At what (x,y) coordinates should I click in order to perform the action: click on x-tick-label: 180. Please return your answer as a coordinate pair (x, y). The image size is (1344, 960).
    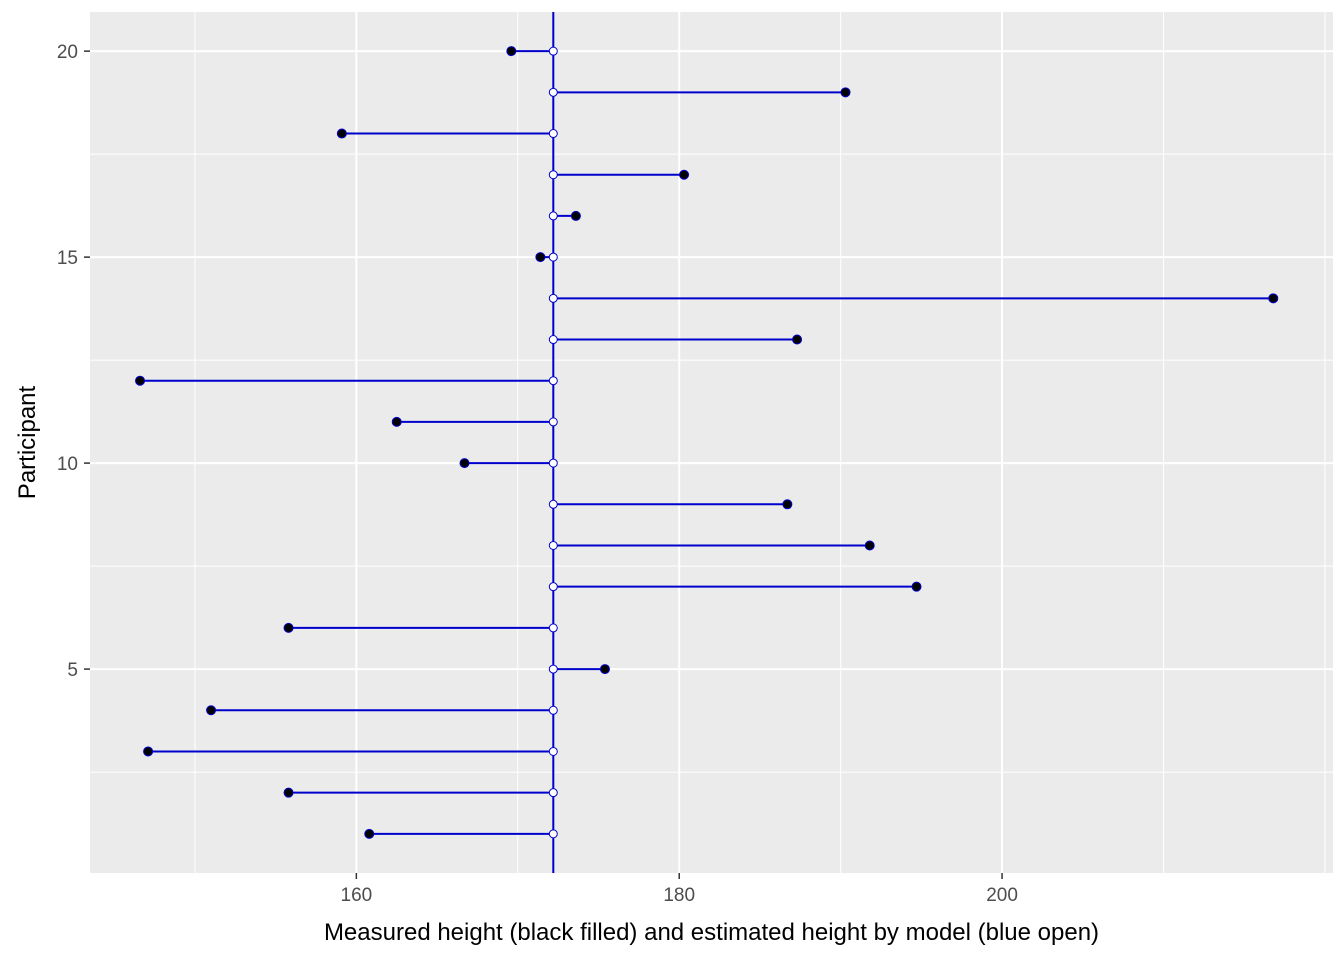
    Looking at the image, I should click on (679, 895).